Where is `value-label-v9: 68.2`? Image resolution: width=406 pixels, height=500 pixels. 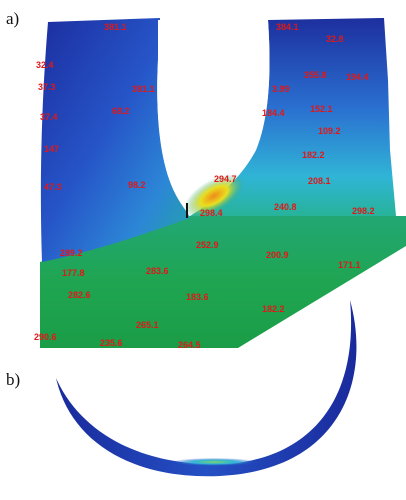 value-label-v9: 68.2 is located at coordinates (121, 111).